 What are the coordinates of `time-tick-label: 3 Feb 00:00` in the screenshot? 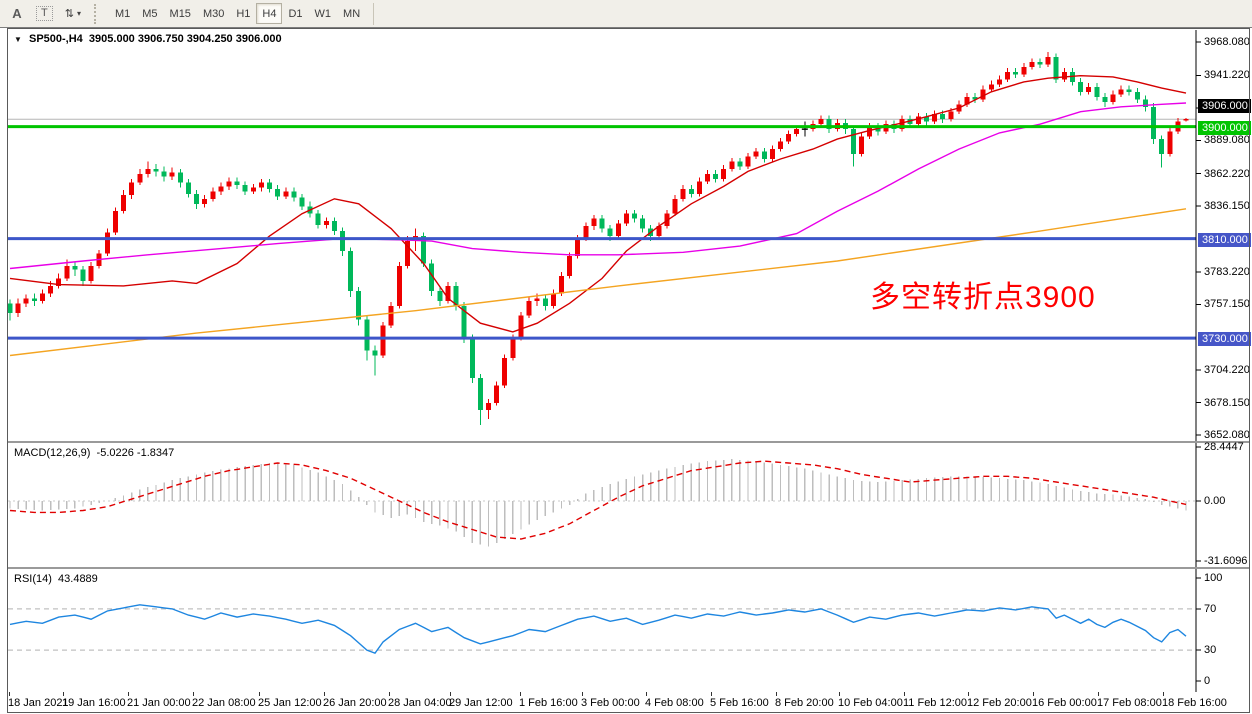 It's located at (610, 703).